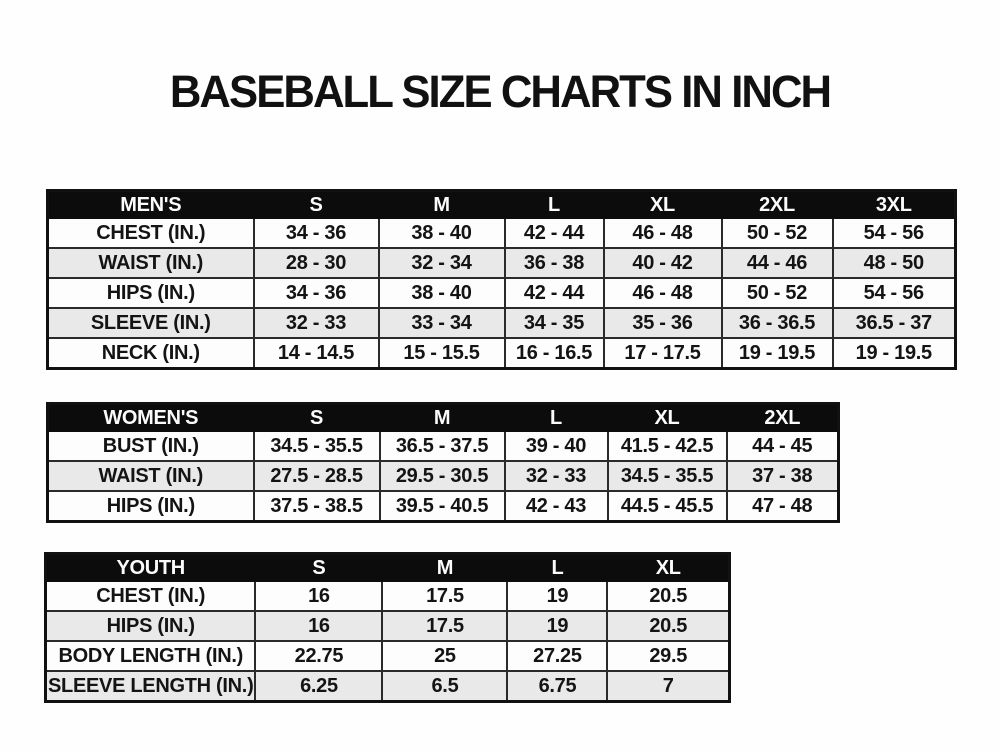 This screenshot has height=752, width=1000. I want to click on womens-group-header: WOMEN'S, so click(150, 417).